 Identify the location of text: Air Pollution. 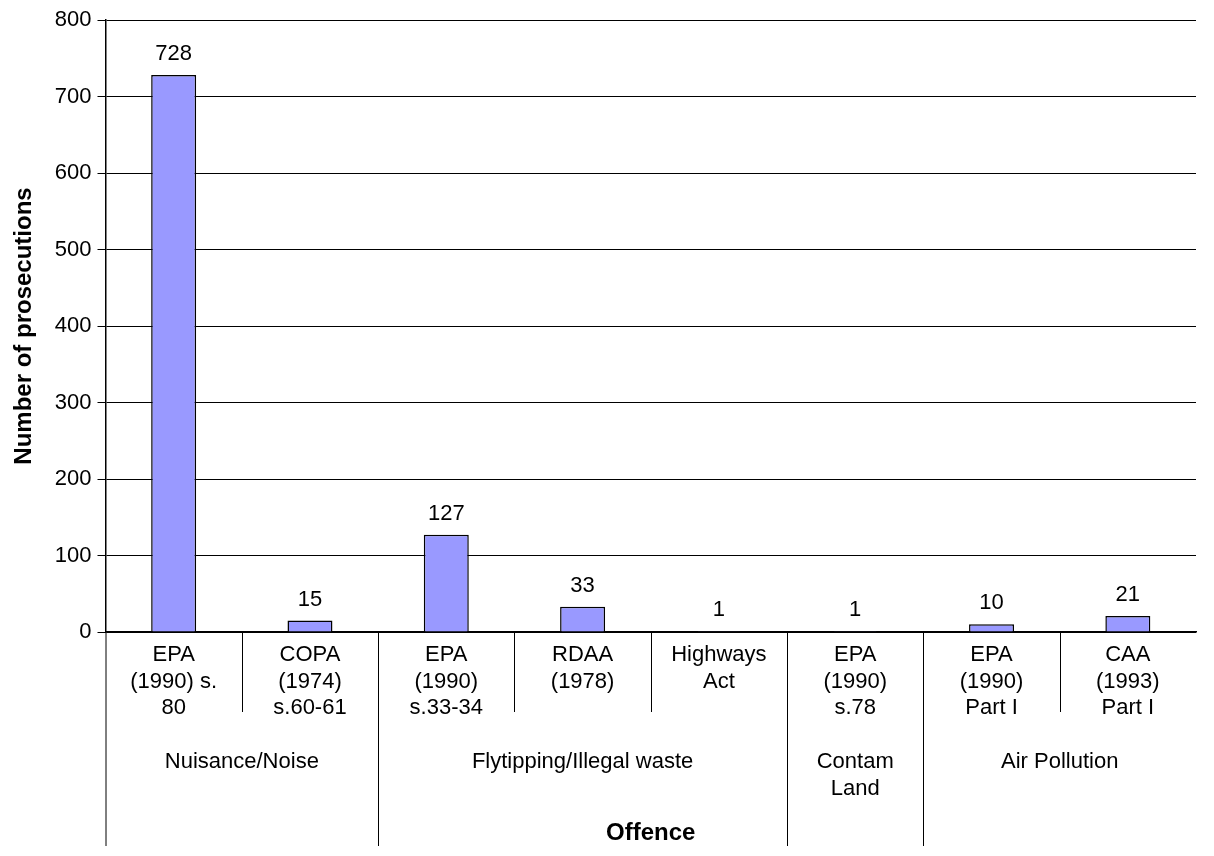
(1059, 761).